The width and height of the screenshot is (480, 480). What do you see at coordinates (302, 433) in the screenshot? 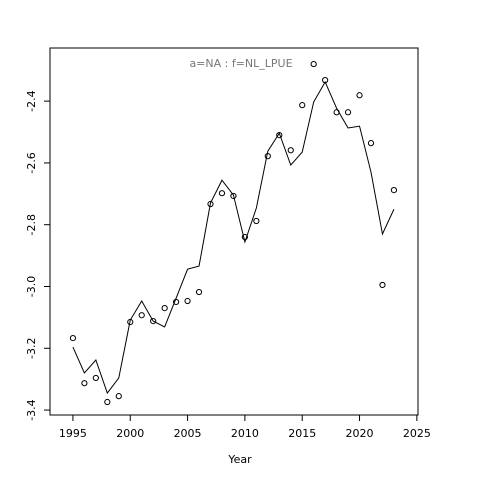
I see `x-tick-label: 2015` at bounding box center [302, 433].